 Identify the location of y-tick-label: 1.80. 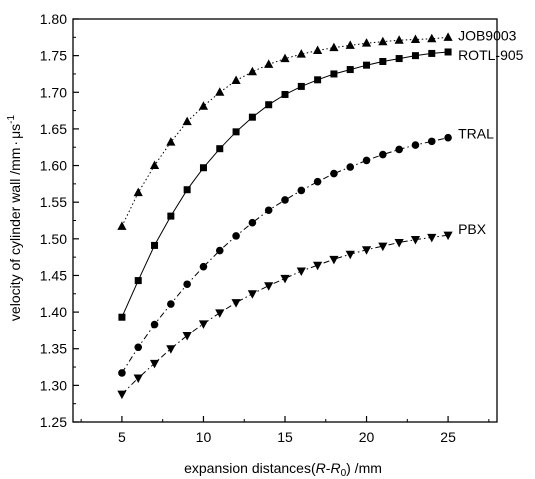
(53, 19).